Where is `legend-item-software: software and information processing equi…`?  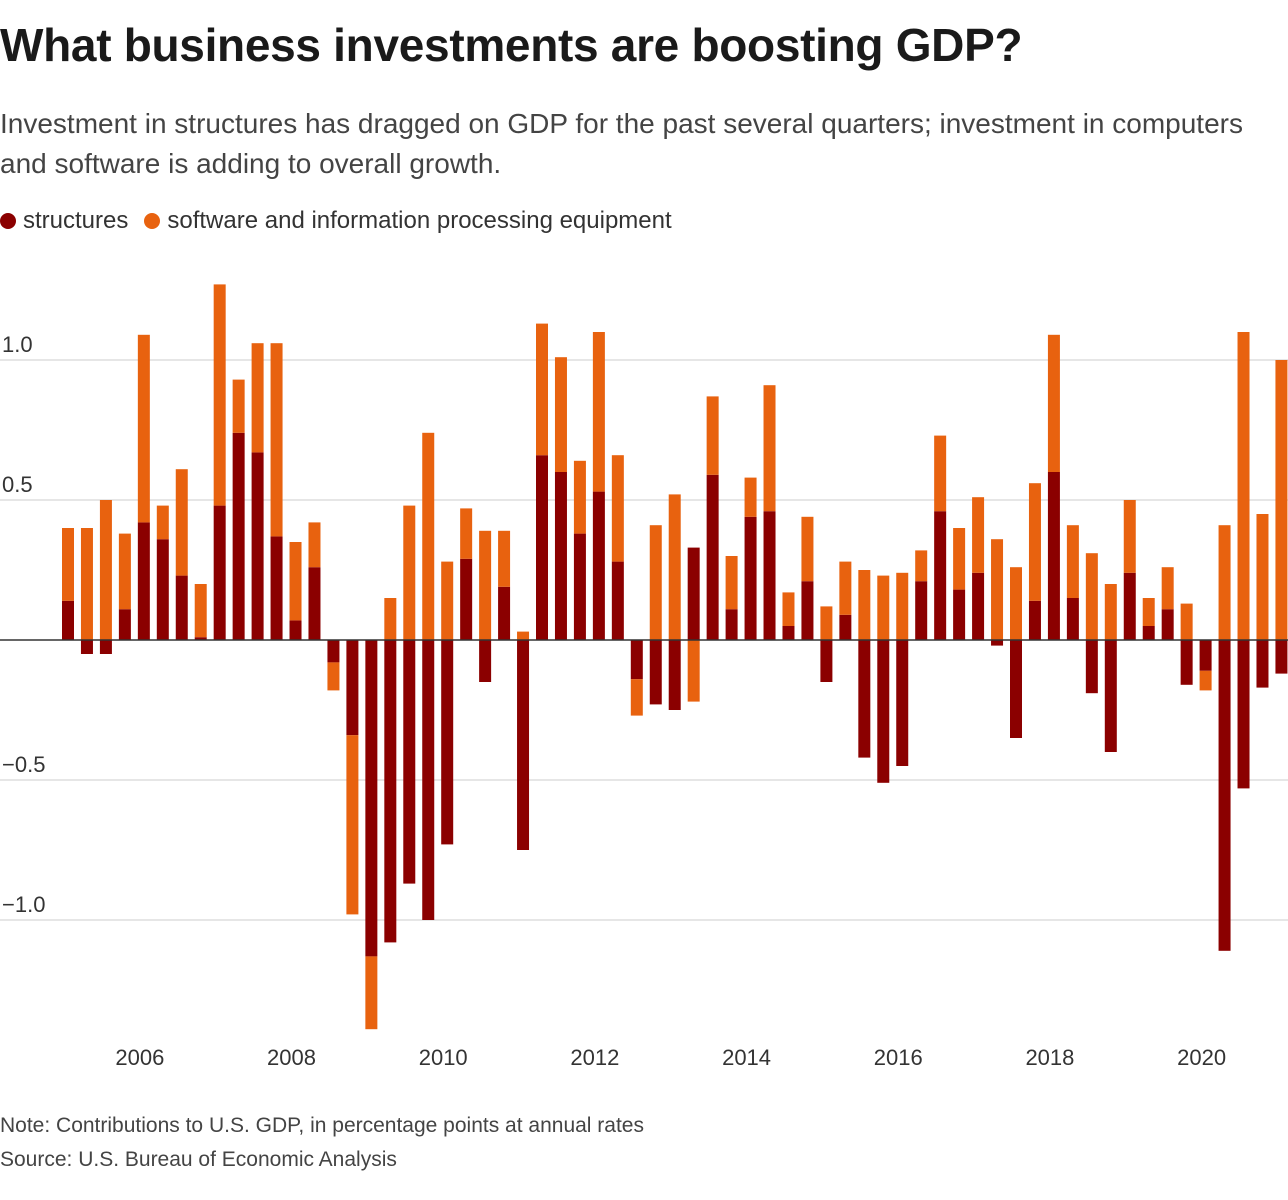
legend-item-software: software and information processing equi… is located at coordinates (408, 221).